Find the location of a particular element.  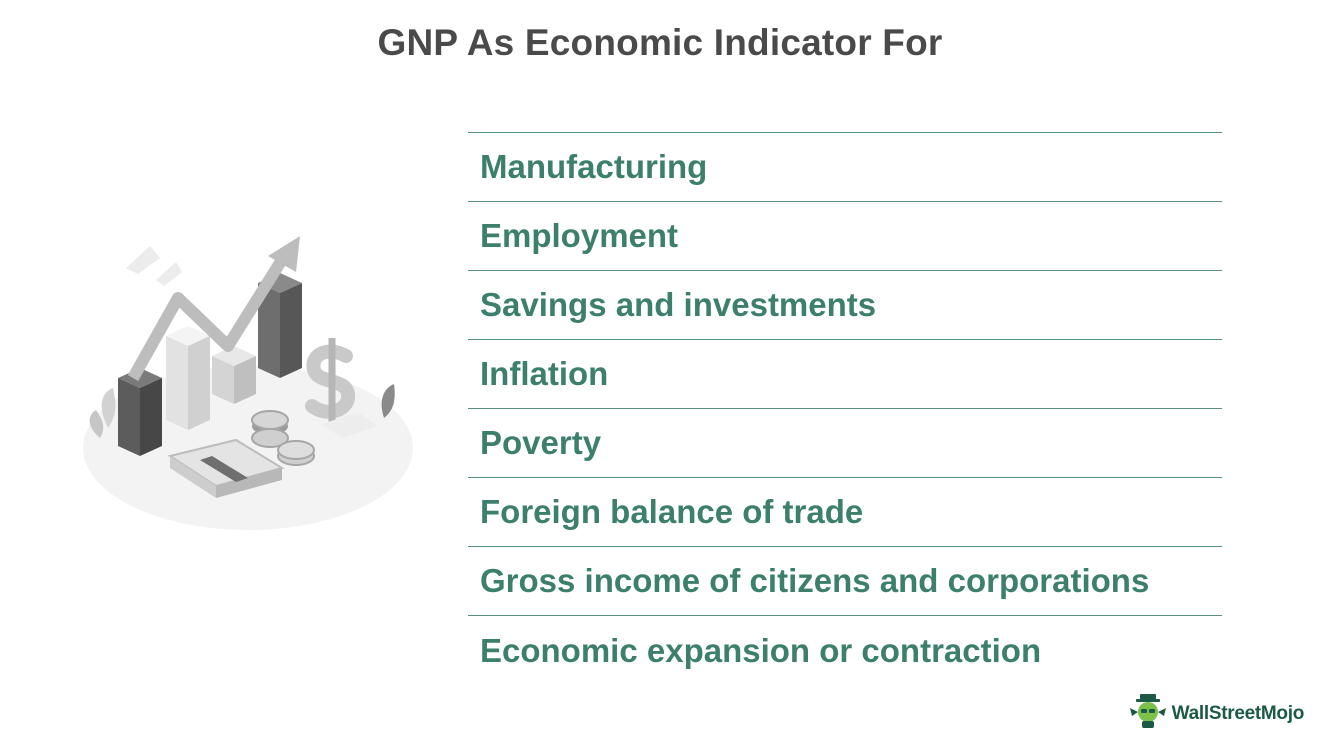

page-title: GNP As Economic Indicator For is located at coordinates (660, 42).